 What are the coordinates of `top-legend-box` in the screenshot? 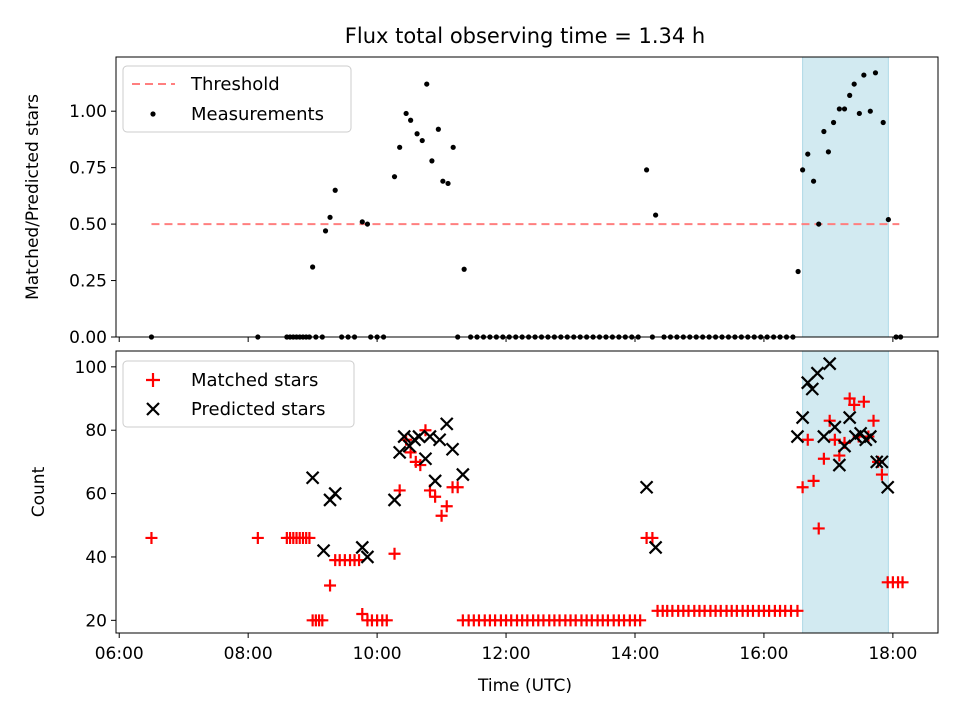 It's located at (237, 99).